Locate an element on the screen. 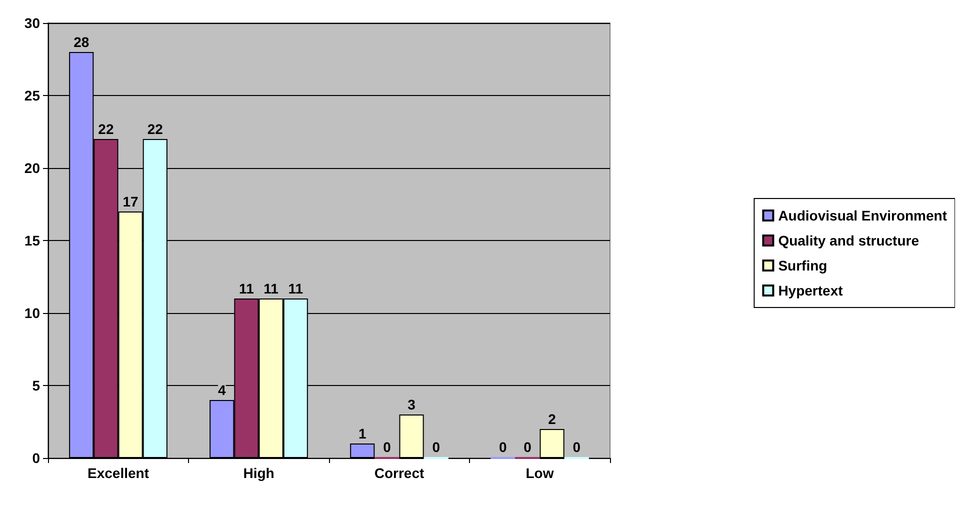 This screenshot has width=963, height=506. y-tick-label: 15 is located at coordinates (32, 240).